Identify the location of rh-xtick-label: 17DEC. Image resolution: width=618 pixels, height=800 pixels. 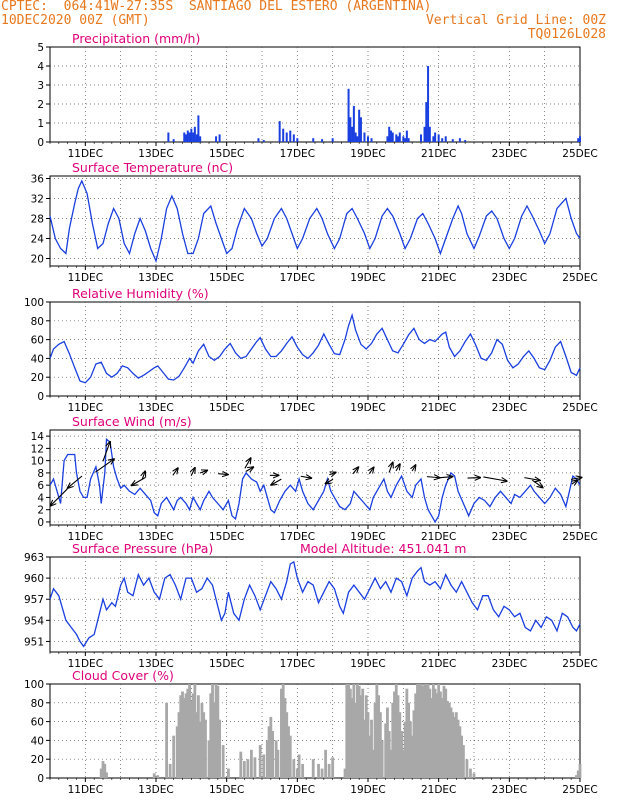
(297, 408).